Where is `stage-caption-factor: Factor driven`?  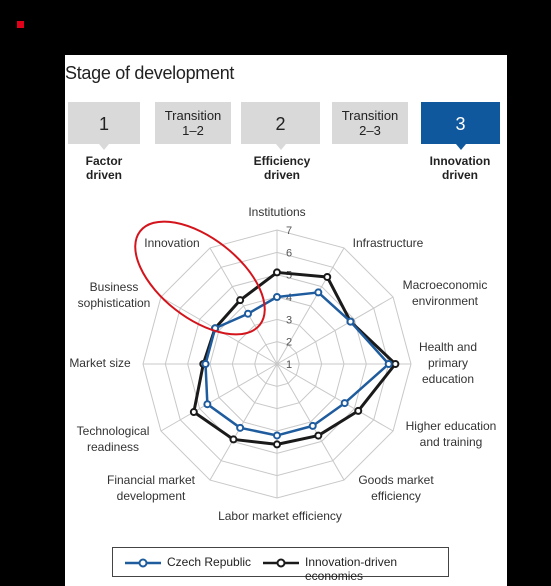 stage-caption-factor: Factor driven is located at coordinates (104, 168).